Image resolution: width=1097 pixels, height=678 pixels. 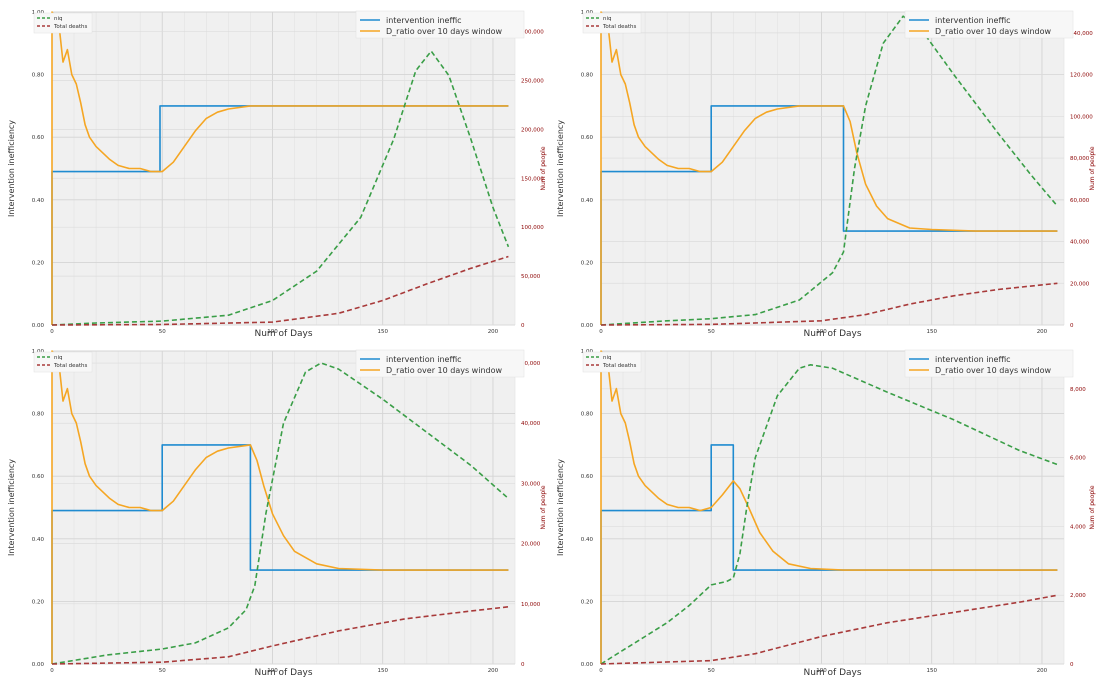 I want to click on y2-tick-label: 250,000, so click(x=532, y=81).